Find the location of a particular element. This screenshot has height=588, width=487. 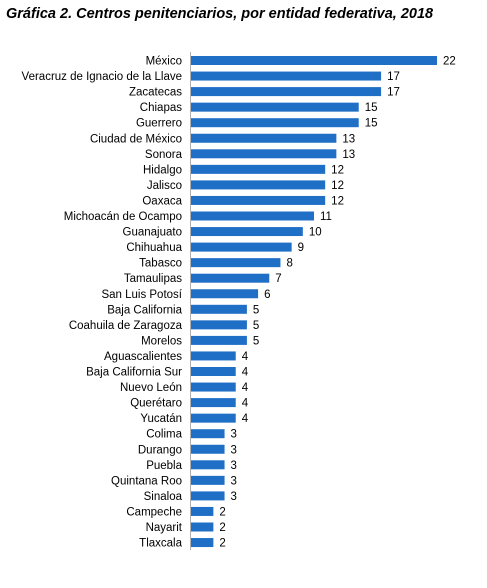

category-label: Sonora is located at coordinates (164, 155).